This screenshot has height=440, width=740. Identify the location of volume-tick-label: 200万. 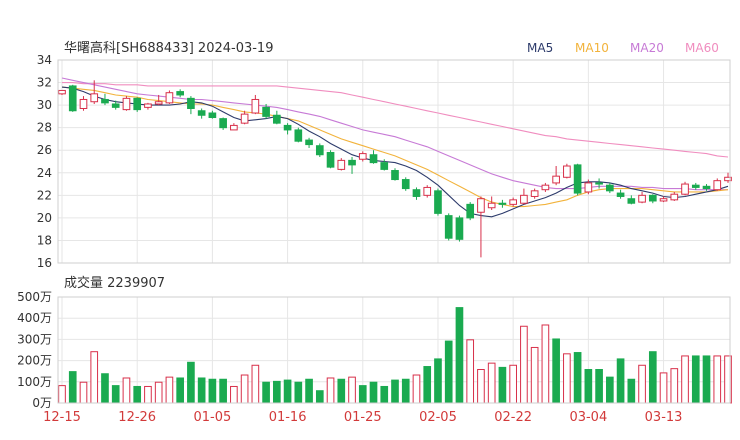
(34, 361).